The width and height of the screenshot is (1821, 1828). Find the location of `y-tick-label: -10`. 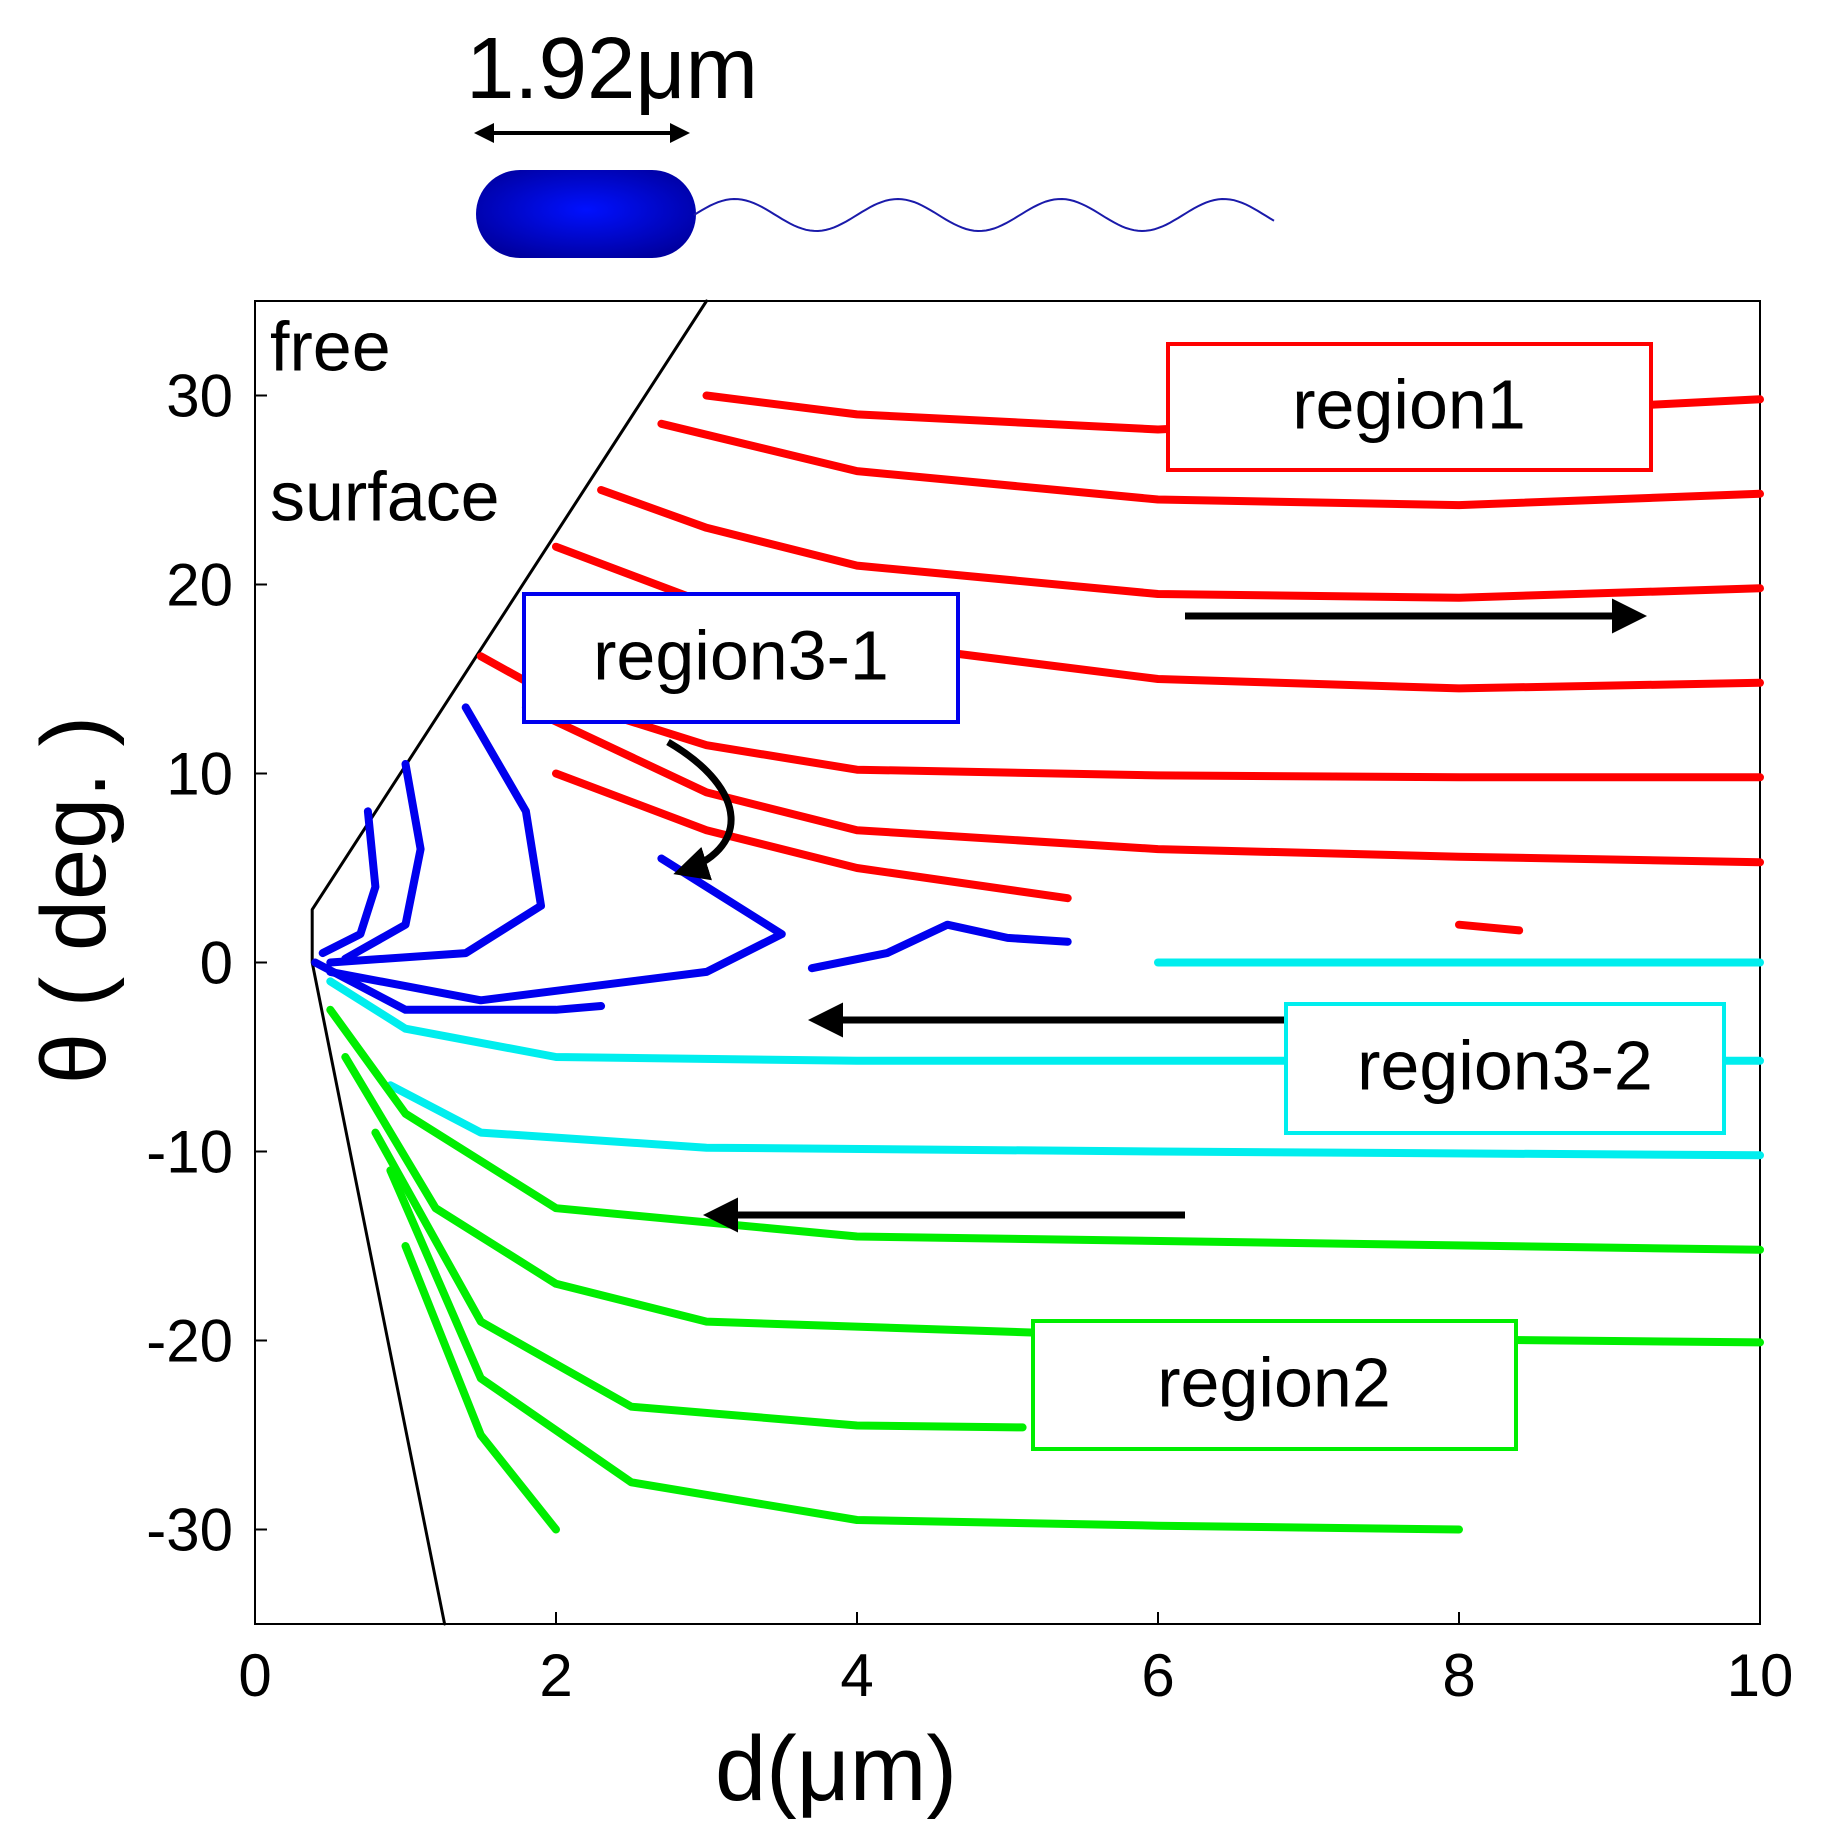

y-tick-label: -10 is located at coordinates (189, 1152).